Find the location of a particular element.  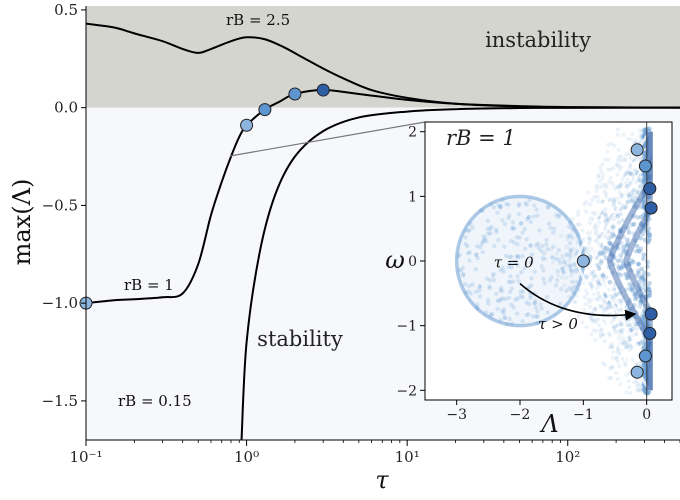

inset-y-tick-label: 0 is located at coordinates (412, 262).